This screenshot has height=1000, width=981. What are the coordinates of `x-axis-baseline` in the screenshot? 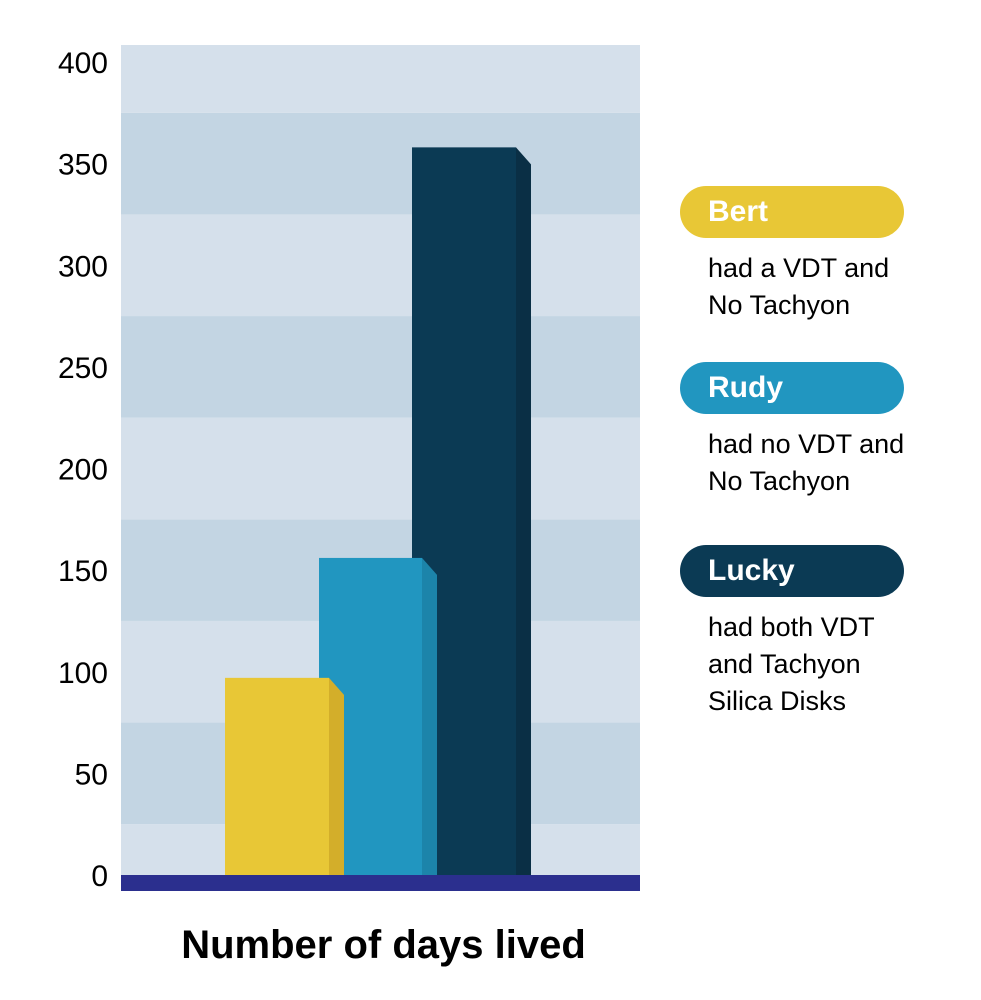 It's located at (380, 883).